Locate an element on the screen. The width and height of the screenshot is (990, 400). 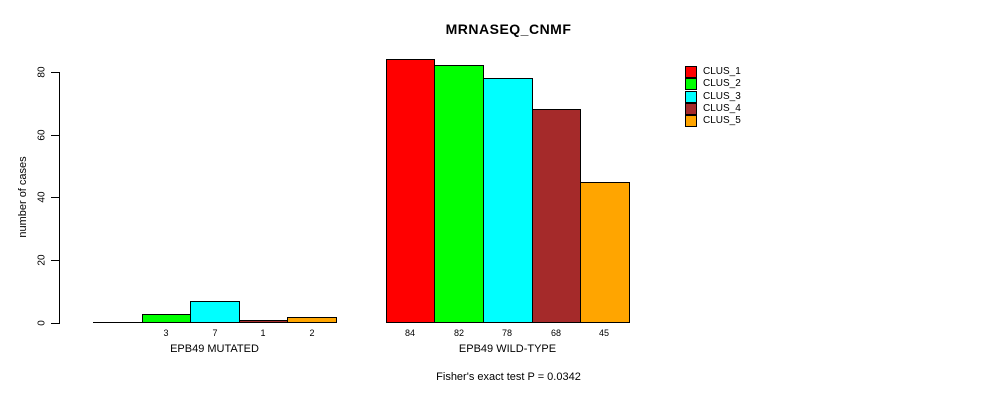
group-label-epb49-mutated: EPB49 MUTATED is located at coordinates (214, 349).